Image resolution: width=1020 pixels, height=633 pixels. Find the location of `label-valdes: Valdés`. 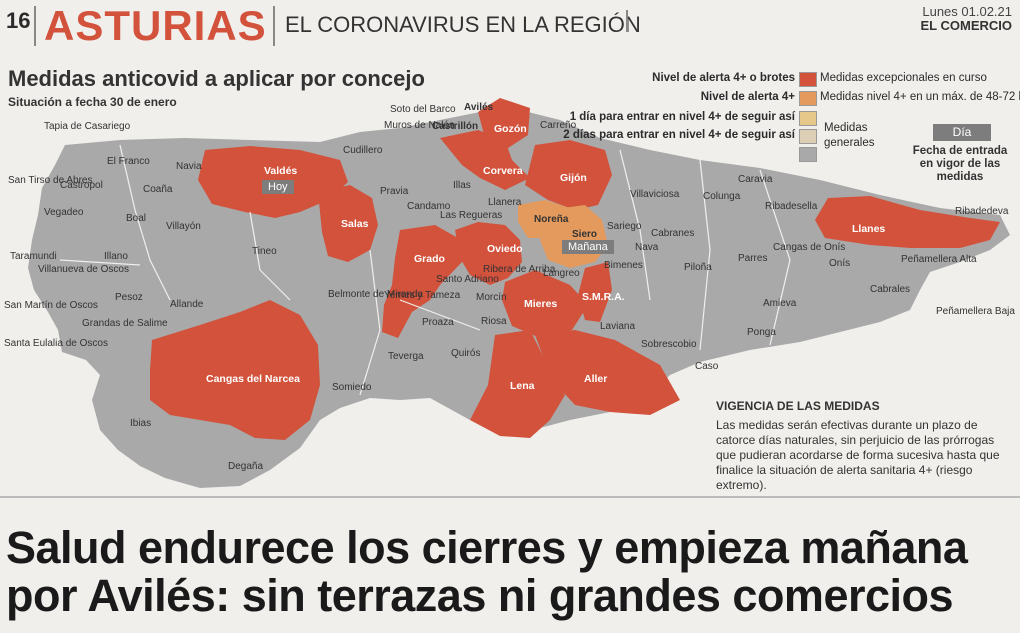

label-valdes: Valdés is located at coordinates (280, 171).